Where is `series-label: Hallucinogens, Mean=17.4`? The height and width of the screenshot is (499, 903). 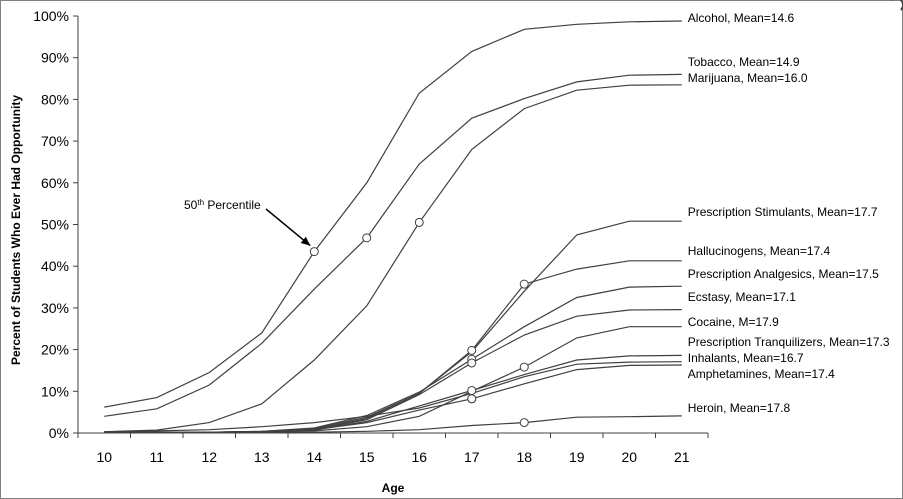 series-label: Hallucinogens, Mean=17.4 is located at coordinates (759, 251).